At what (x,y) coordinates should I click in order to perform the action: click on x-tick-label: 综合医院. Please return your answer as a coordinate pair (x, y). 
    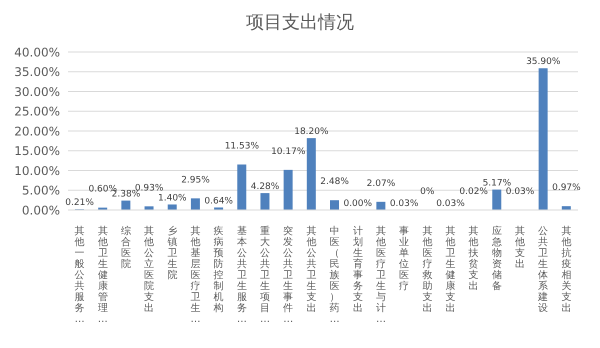
    Looking at the image, I should click on (125, 247).